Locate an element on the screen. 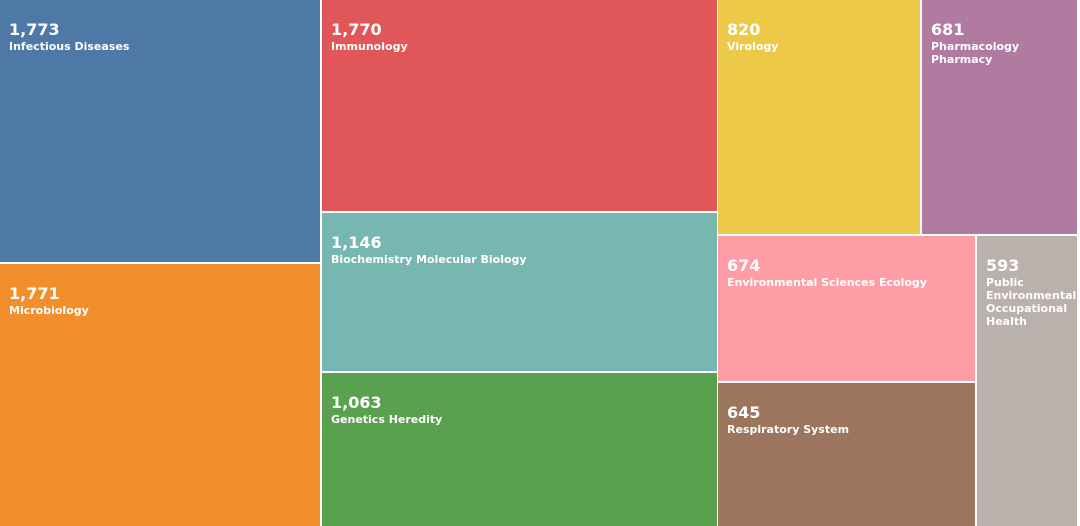 This screenshot has width=1080, height=526. treemap-cell: 1,771 Microbiology is located at coordinates (160, 395).